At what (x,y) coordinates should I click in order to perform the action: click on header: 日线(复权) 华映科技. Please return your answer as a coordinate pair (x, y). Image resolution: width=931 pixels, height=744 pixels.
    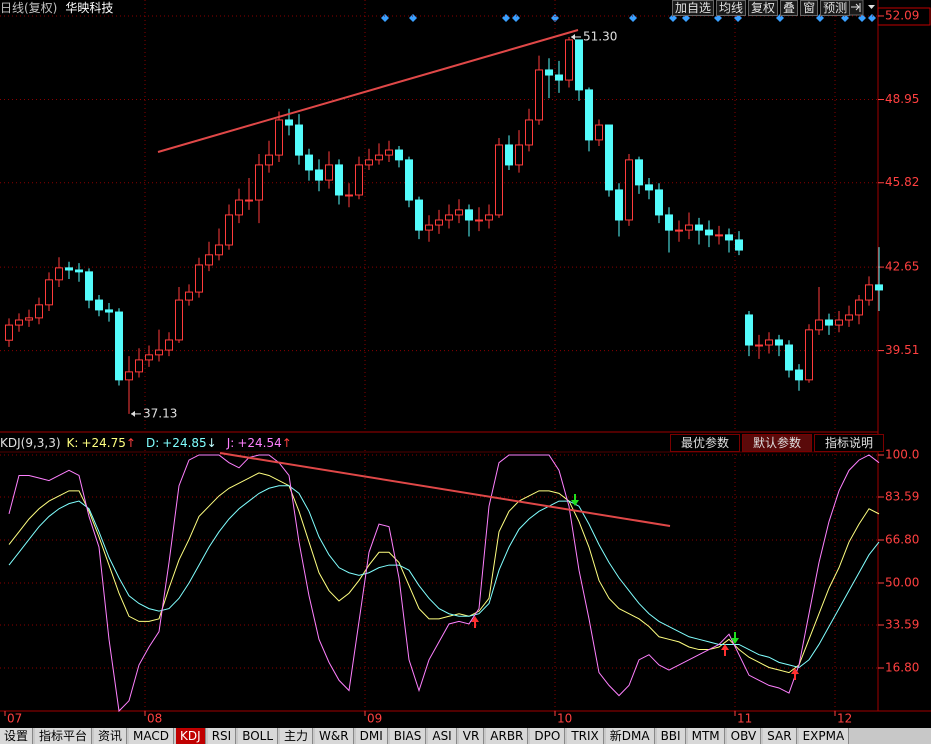
    Looking at the image, I should click on (56, 8).